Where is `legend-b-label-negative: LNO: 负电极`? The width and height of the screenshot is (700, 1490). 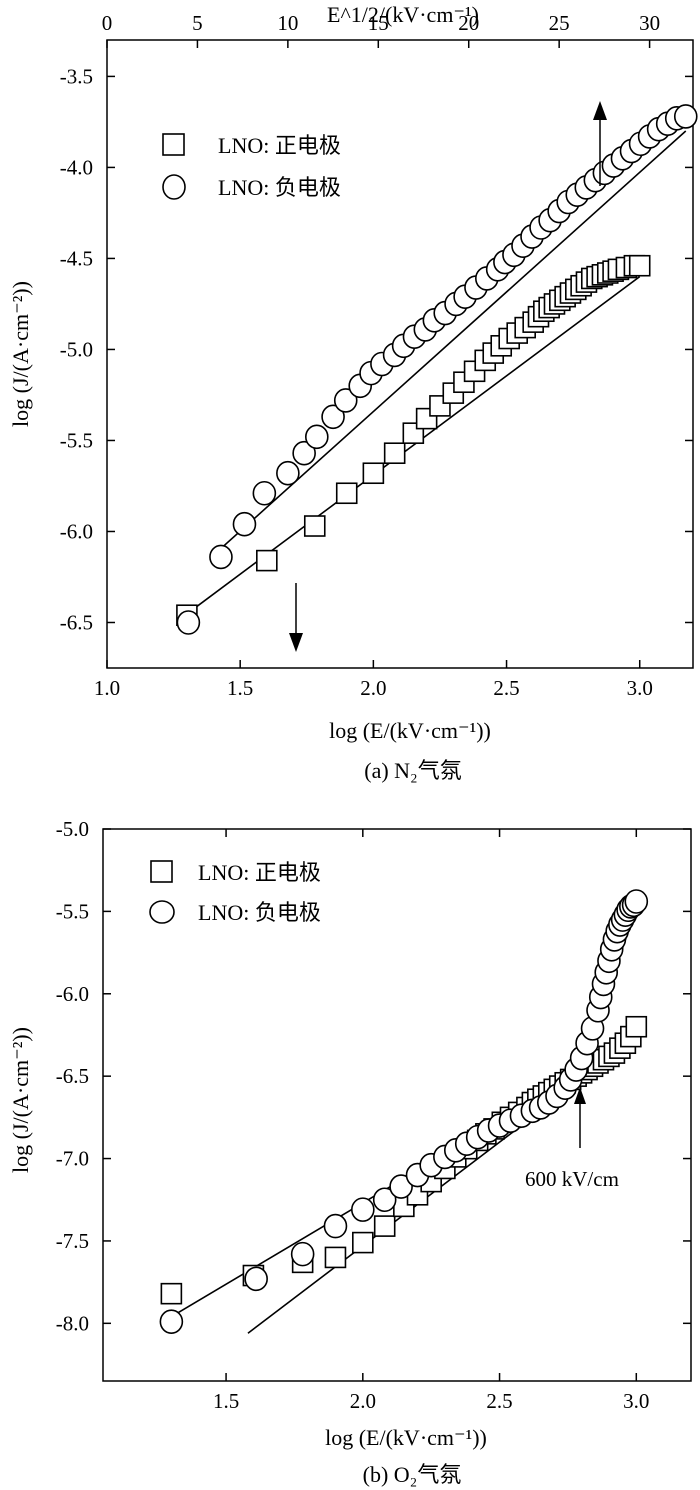 legend-b-label-negative: LNO: 负电极 is located at coordinates (259, 912).